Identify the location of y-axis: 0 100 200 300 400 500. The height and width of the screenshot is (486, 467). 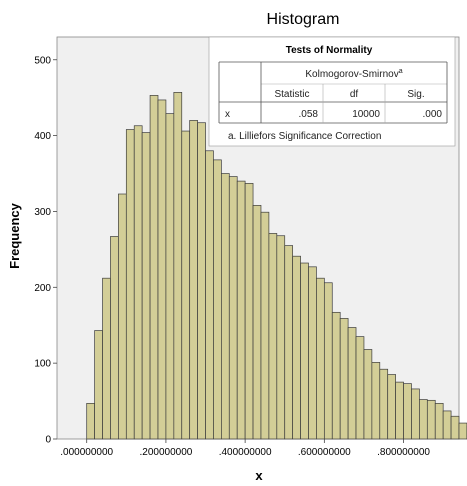
(45, 250).